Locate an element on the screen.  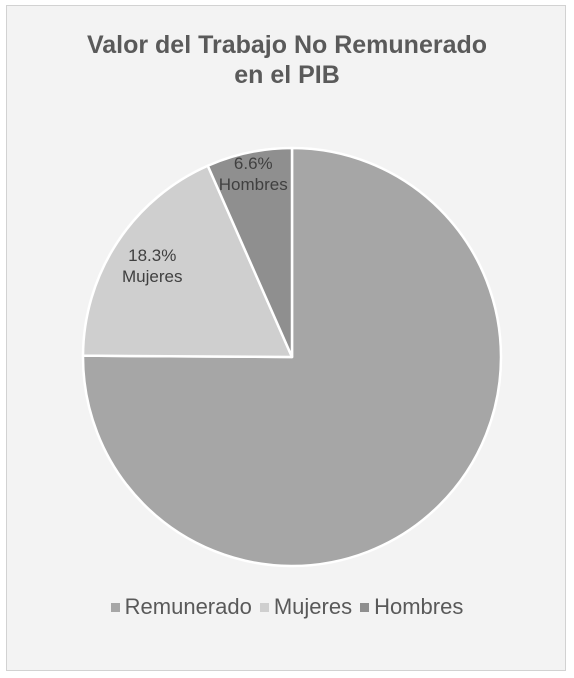
pie-data-labels: 18.3% Mujeres 6.6% Hombres is located at coordinates (205, 220).